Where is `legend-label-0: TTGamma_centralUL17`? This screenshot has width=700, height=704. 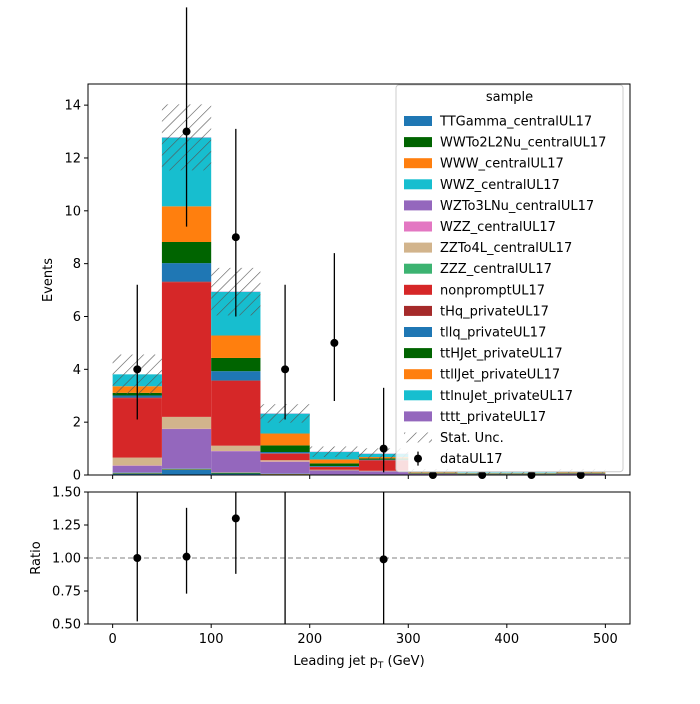
legend-label-0: TTGamma_centralUL17 is located at coordinates (515, 122).